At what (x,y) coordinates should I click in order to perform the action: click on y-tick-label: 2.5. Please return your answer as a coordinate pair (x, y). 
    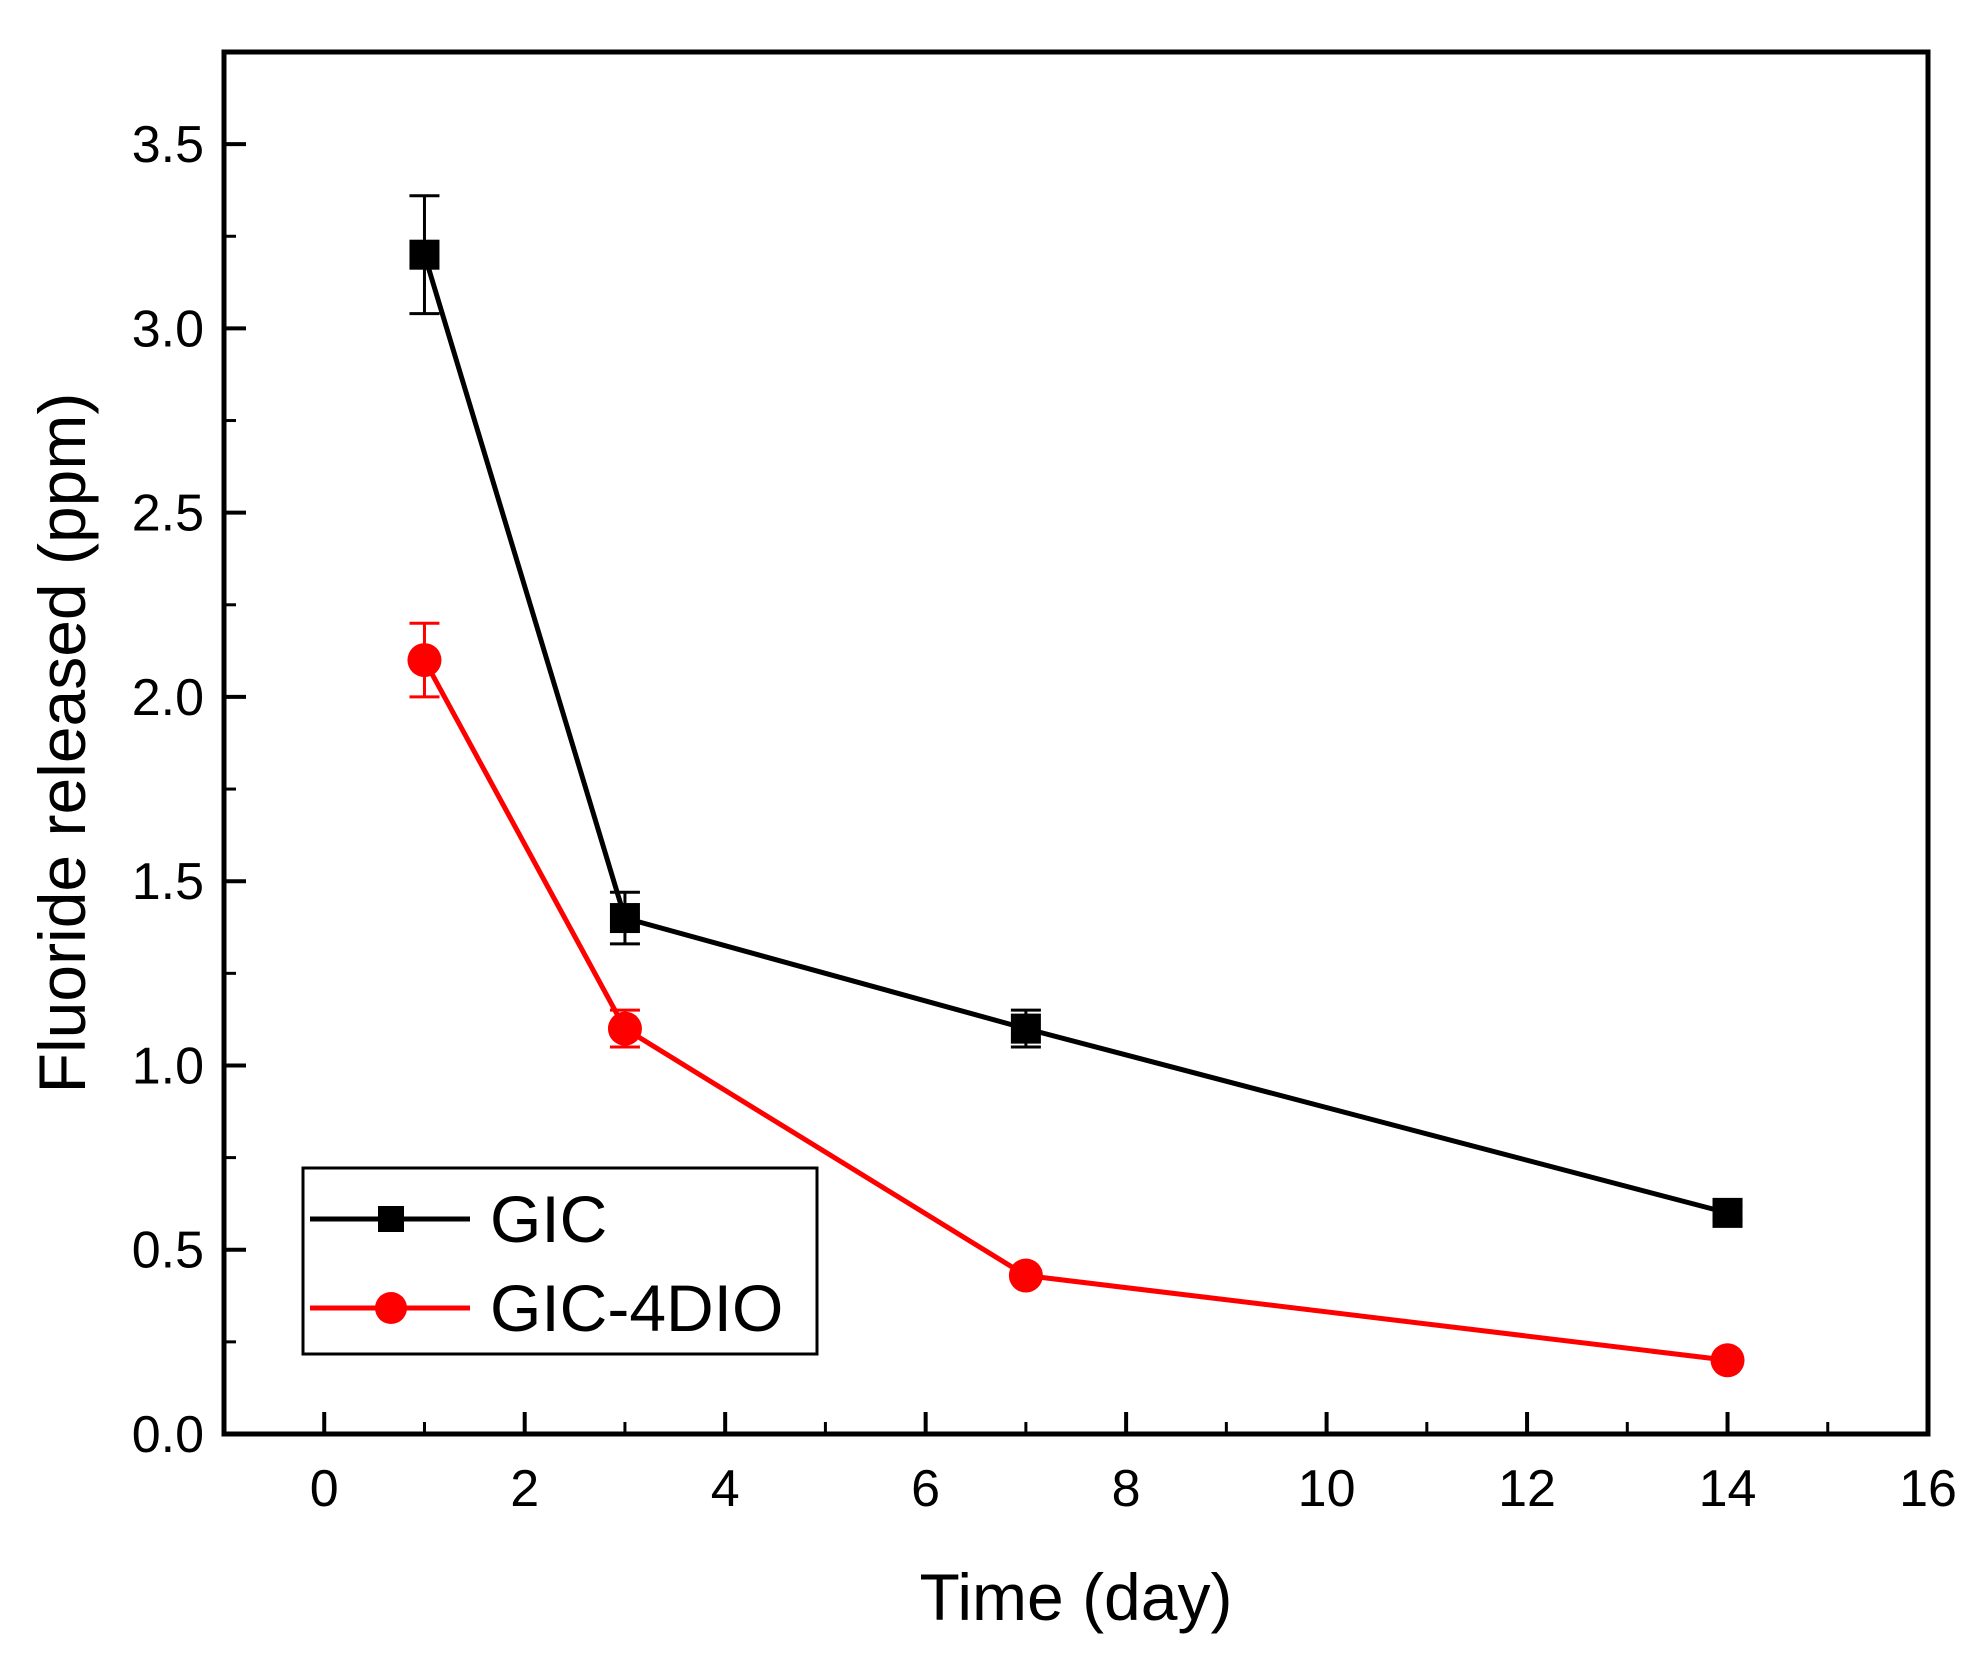
    Looking at the image, I should click on (168, 514).